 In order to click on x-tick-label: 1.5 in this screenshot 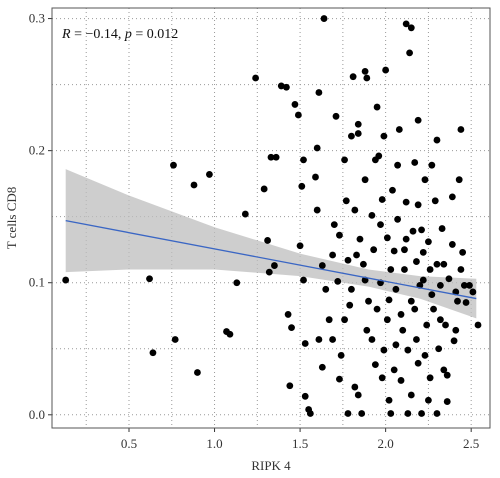, I will do `click(300, 443)`.